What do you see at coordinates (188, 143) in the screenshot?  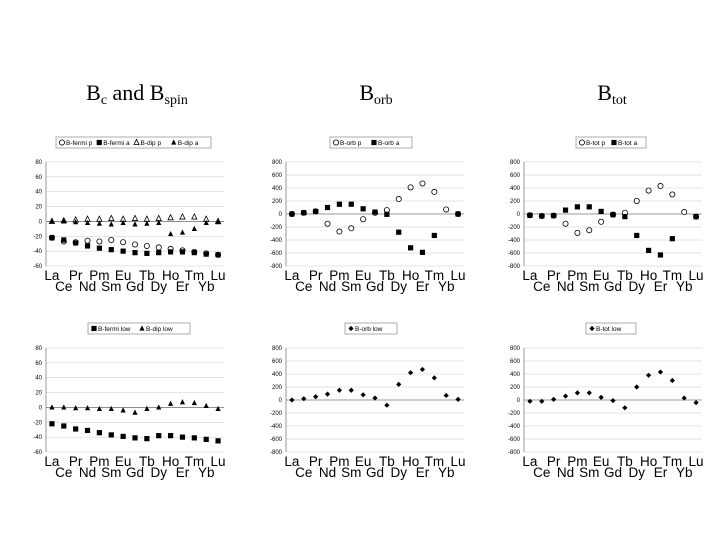 I see `legend-entry: B-dip a` at bounding box center [188, 143].